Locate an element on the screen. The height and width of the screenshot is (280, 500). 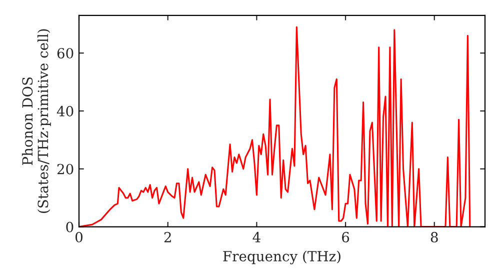
y-tick-label: 60 is located at coordinates (65, 53).